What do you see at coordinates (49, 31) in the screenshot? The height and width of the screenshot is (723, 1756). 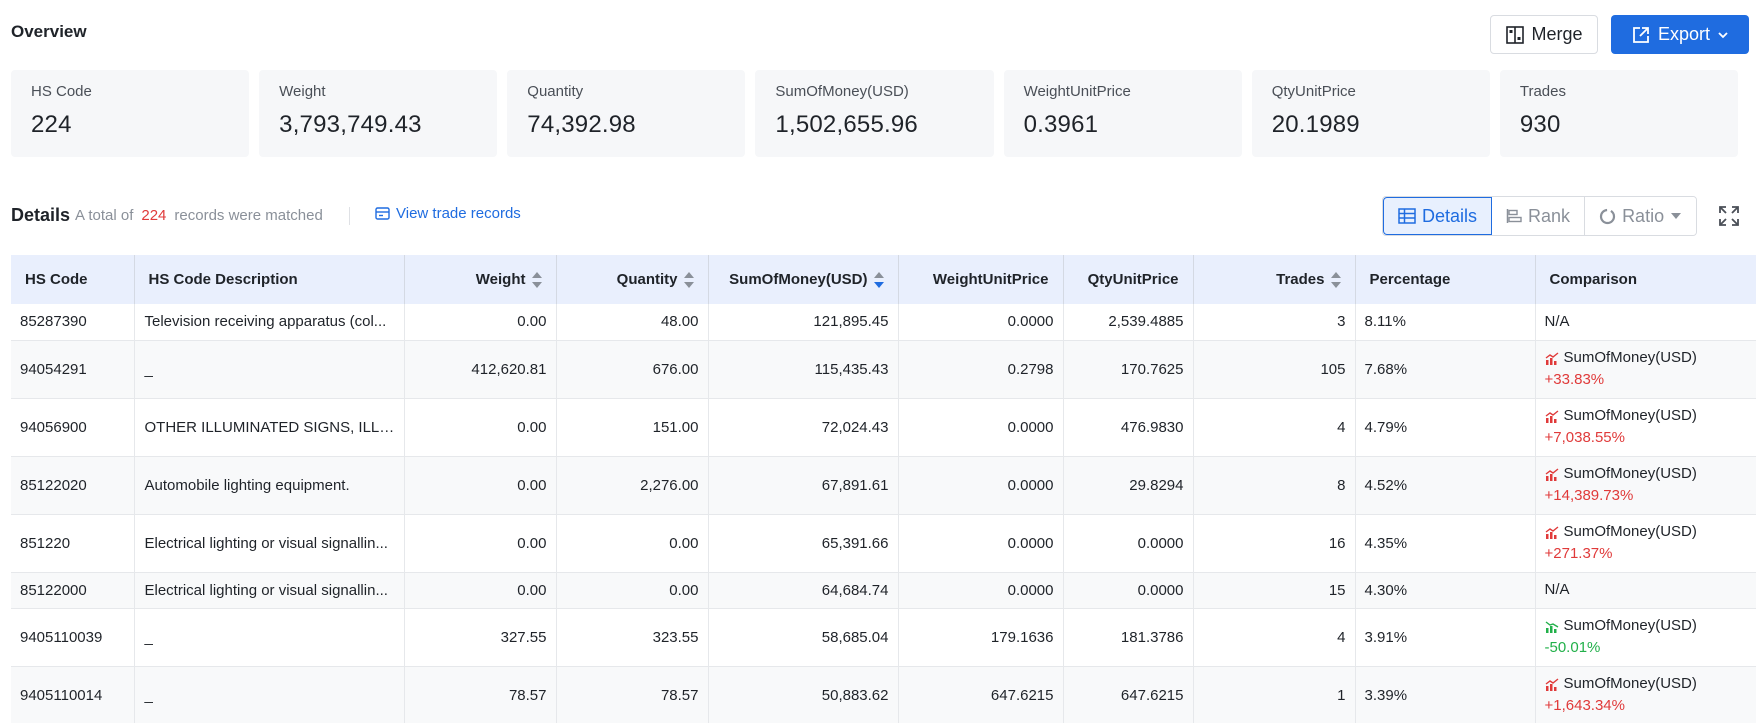 I see `overview-title: Overview` at bounding box center [49, 31].